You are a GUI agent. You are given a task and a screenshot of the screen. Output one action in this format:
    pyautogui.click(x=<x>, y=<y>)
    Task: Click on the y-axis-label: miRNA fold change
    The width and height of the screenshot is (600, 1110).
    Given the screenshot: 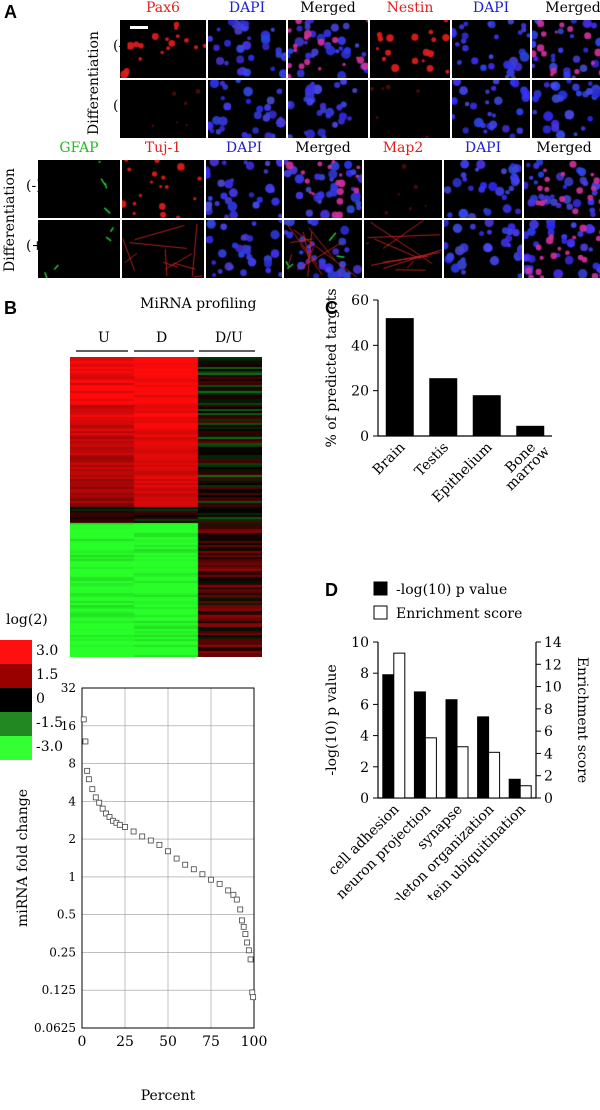 What is the action you would take?
    pyautogui.click(x=23, y=858)
    